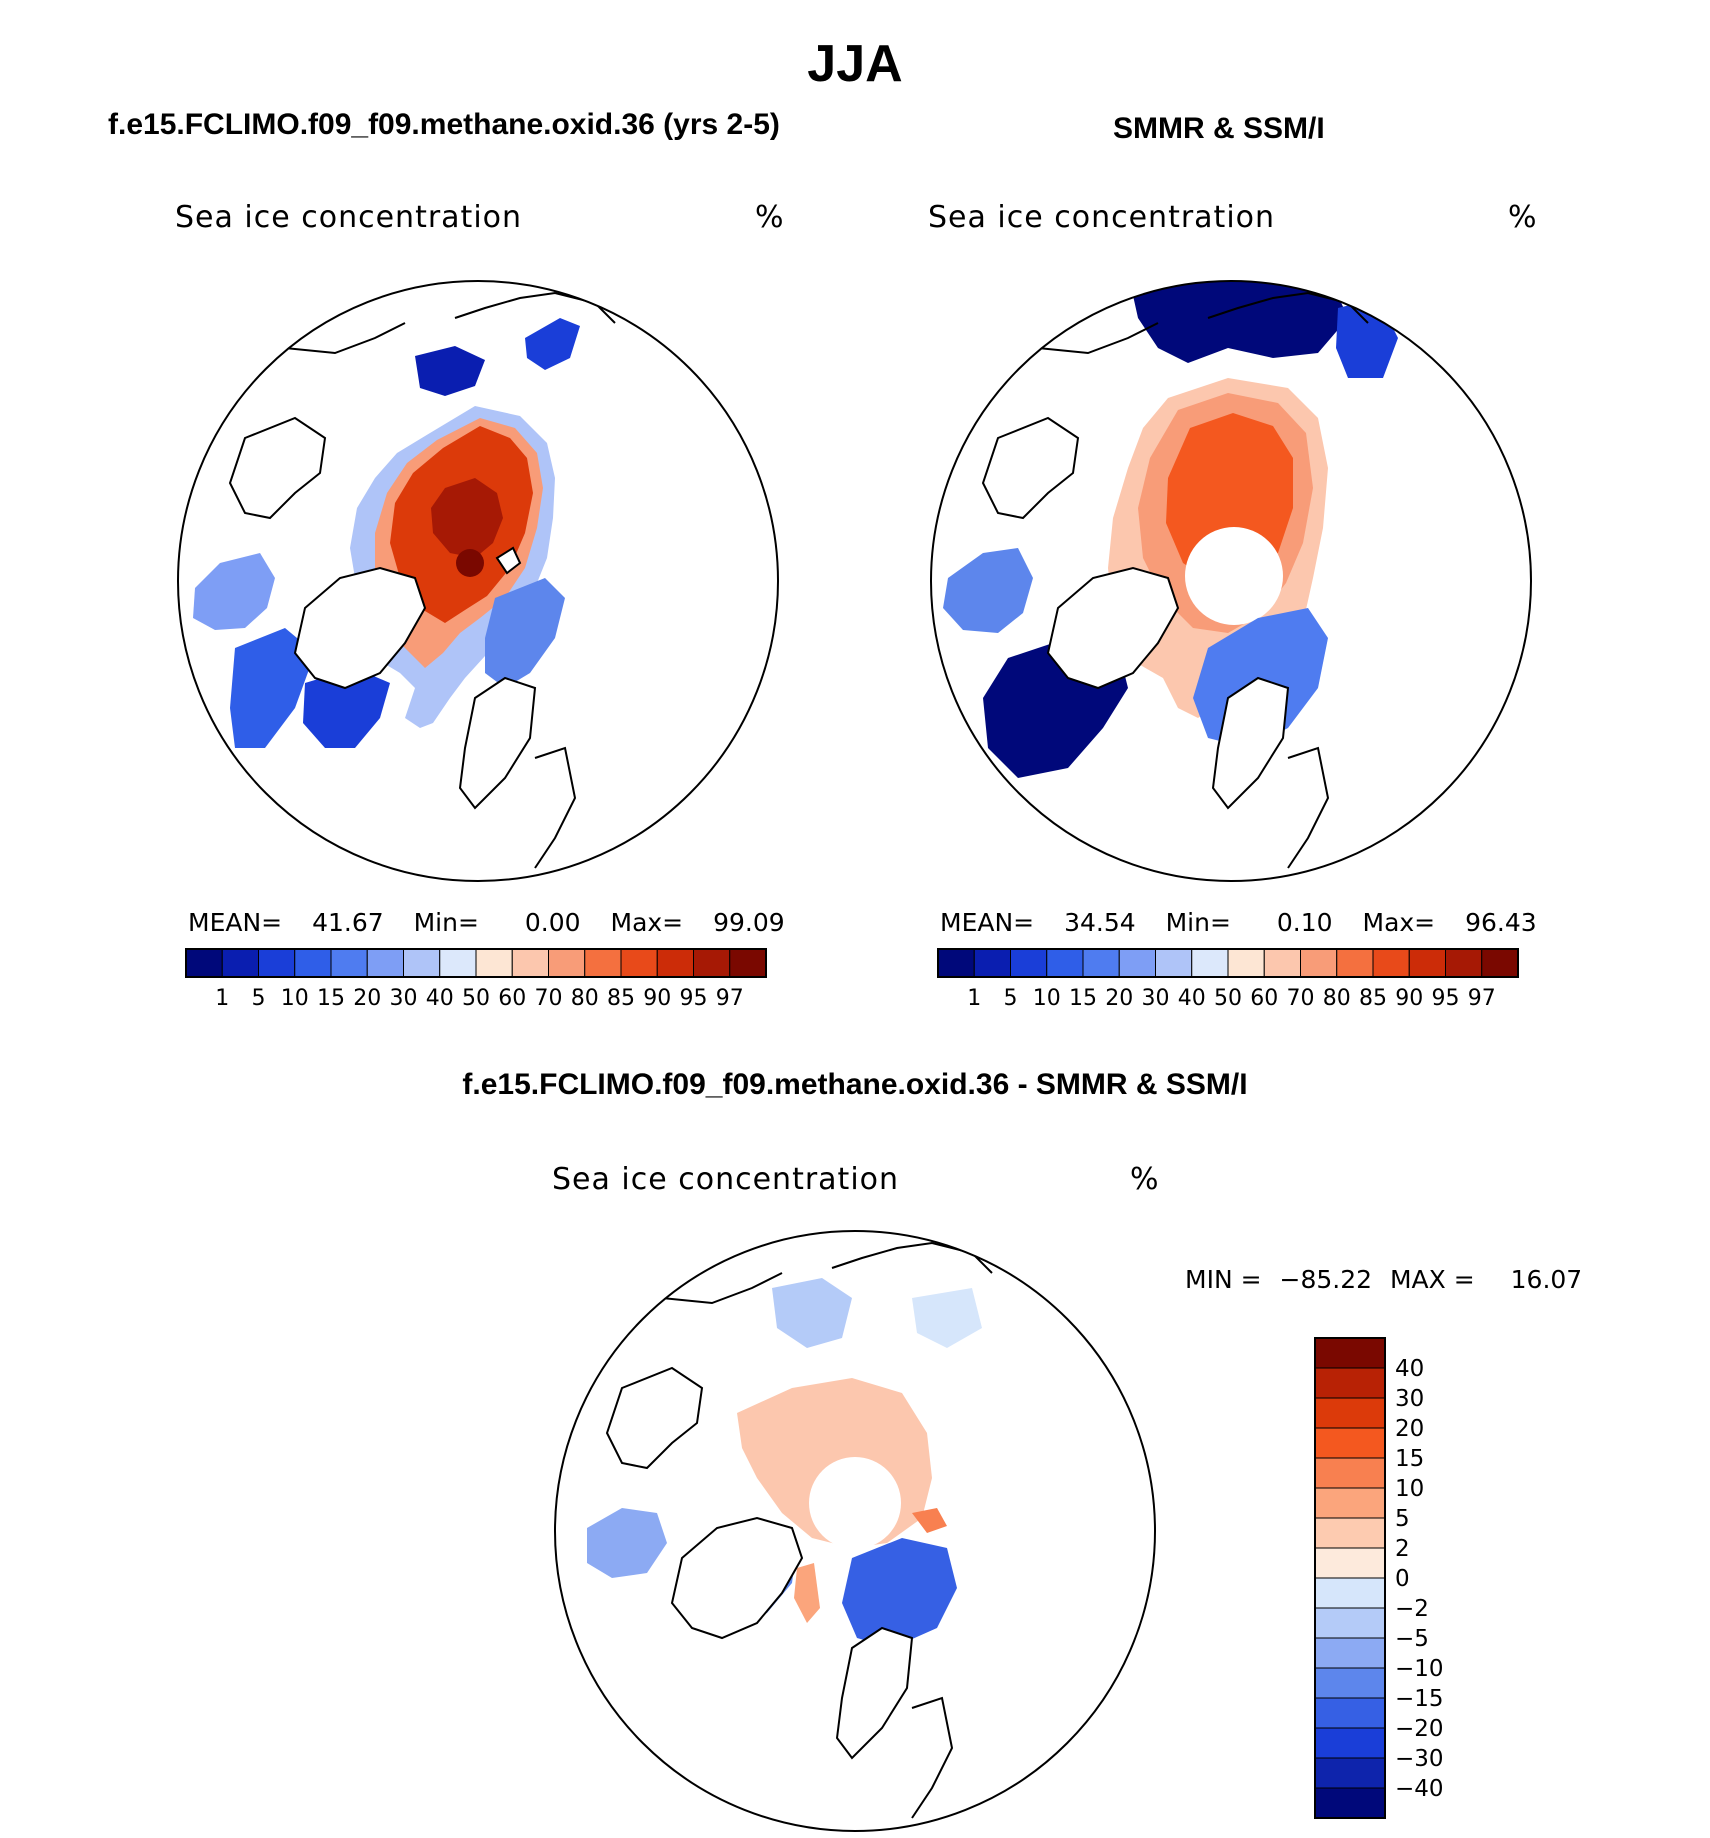 This screenshot has height=1838, width=1710. Describe the element at coordinates (331, 998) in the screenshot. I see `colorbar-tick-label: 15` at that location.